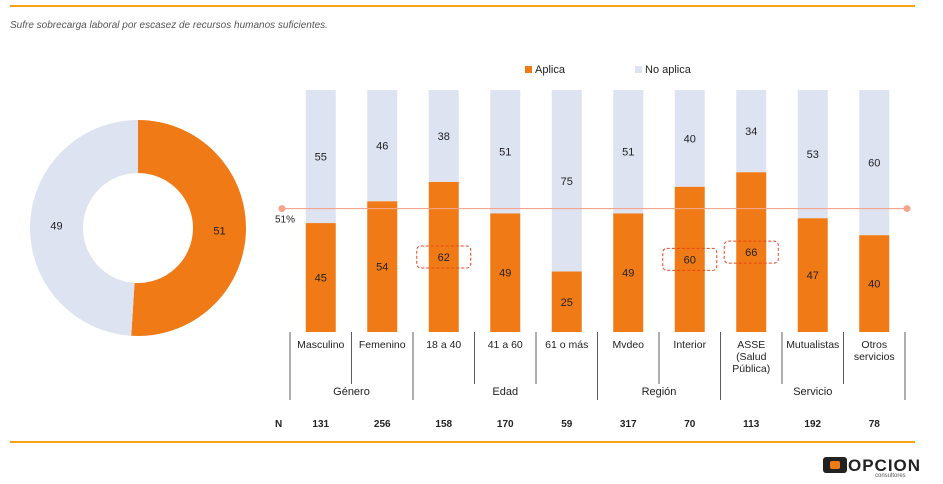 The image size is (943, 484). Describe the element at coordinates (382, 345) in the screenshot. I see `category-label: Femenino` at that location.